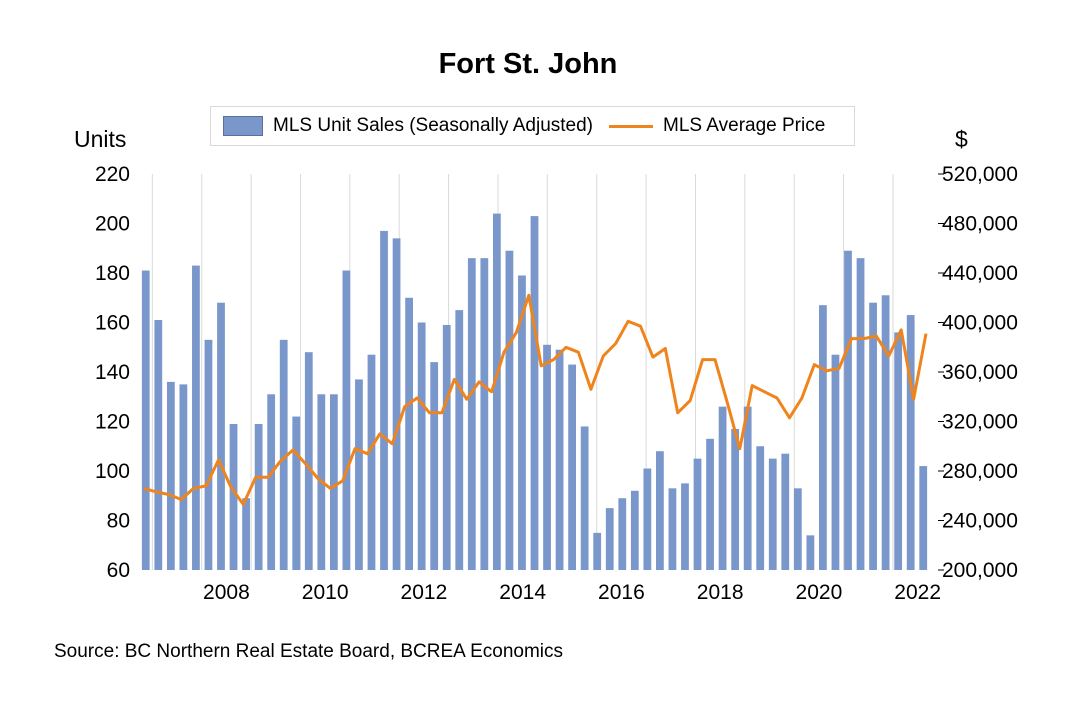 The width and height of the screenshot is (1080, 715). I want to click on right-tick-label: 240,000, so click(980, 521).